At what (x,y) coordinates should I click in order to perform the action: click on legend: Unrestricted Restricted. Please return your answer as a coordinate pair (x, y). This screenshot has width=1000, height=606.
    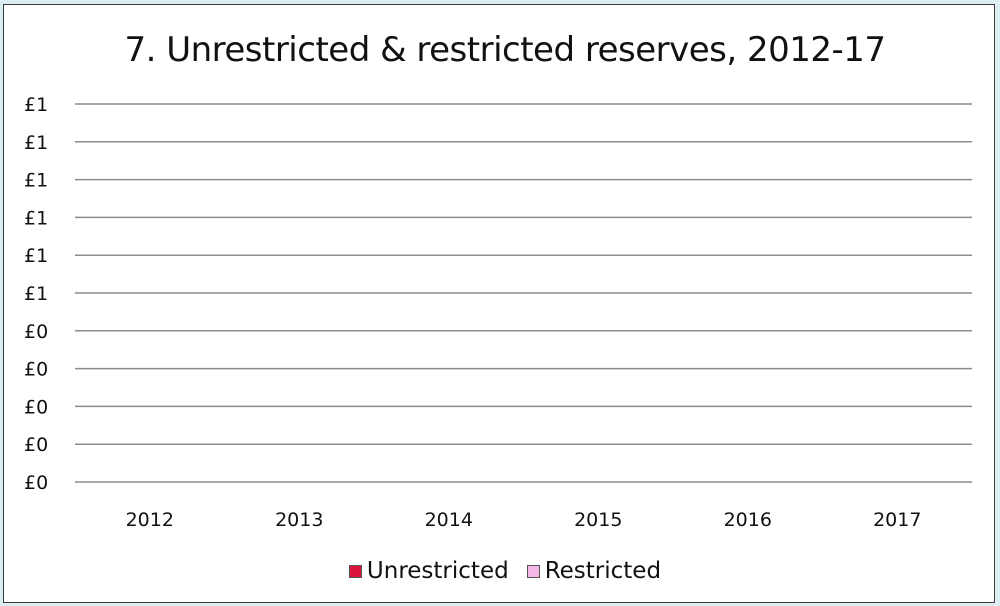
    Looking at the image, I should click on (500, 571).